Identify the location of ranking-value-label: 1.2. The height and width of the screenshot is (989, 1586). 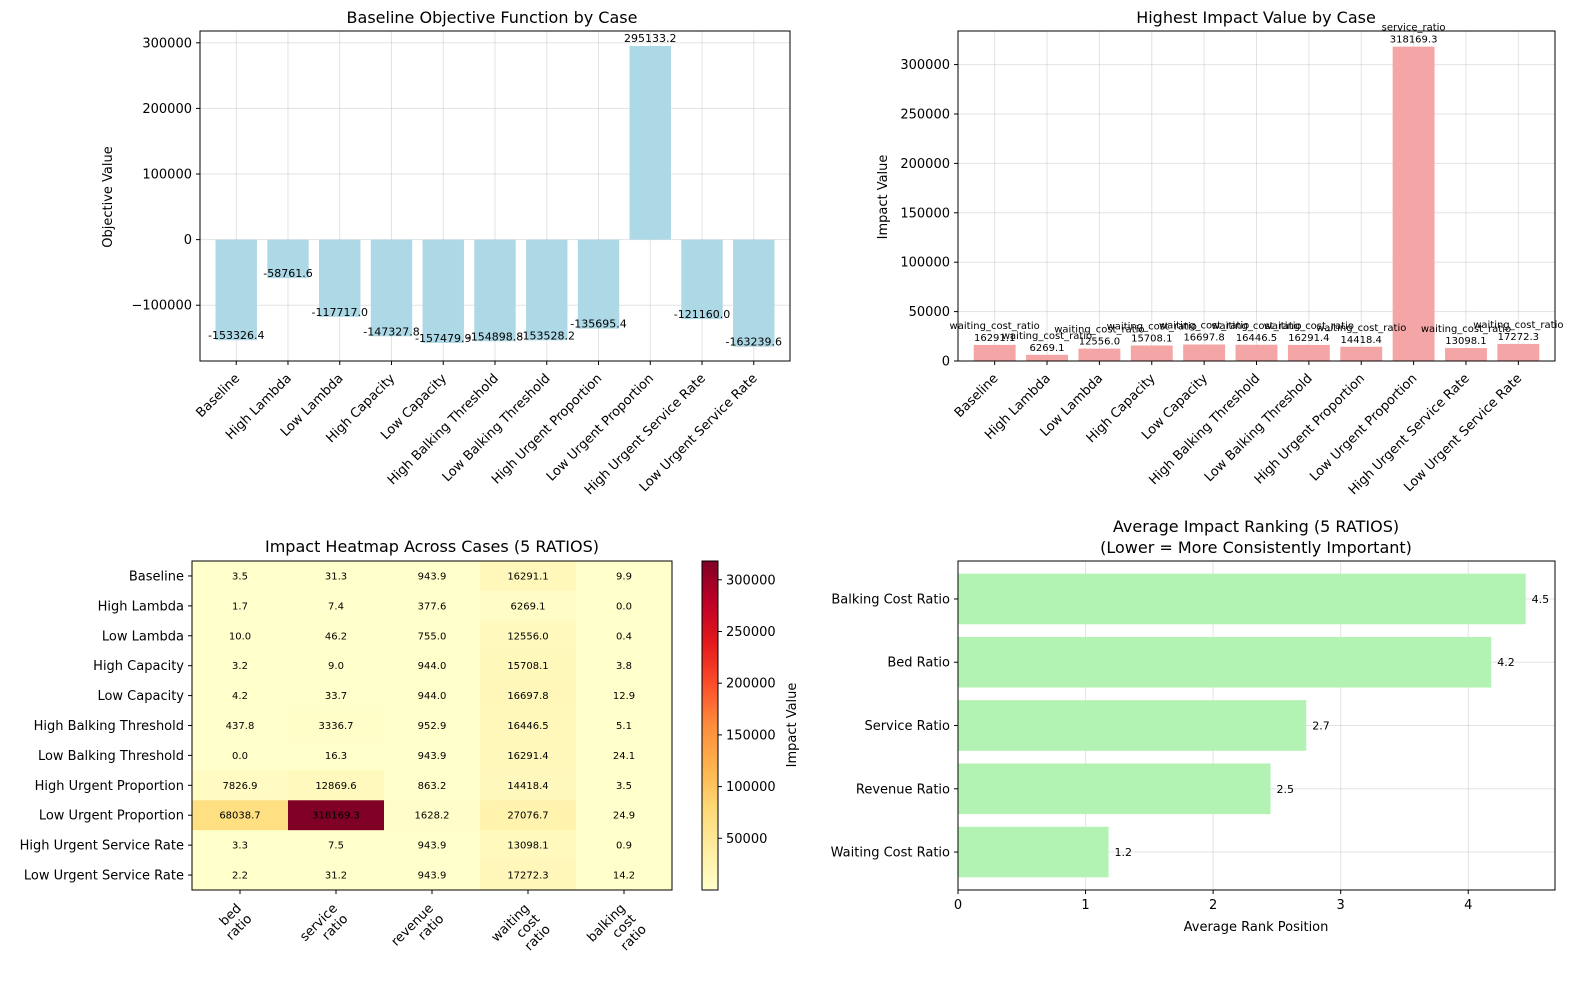
(1124, 852).